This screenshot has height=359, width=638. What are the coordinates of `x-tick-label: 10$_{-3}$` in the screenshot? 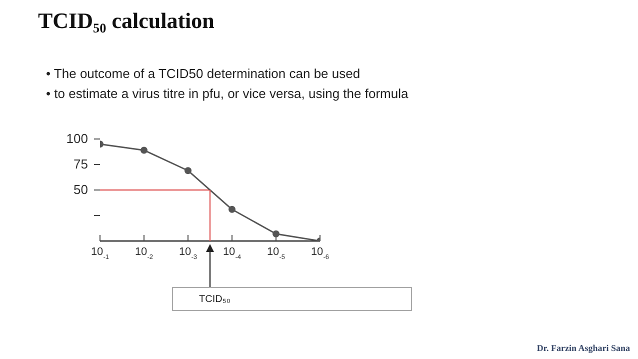 It's located at (188, 253).